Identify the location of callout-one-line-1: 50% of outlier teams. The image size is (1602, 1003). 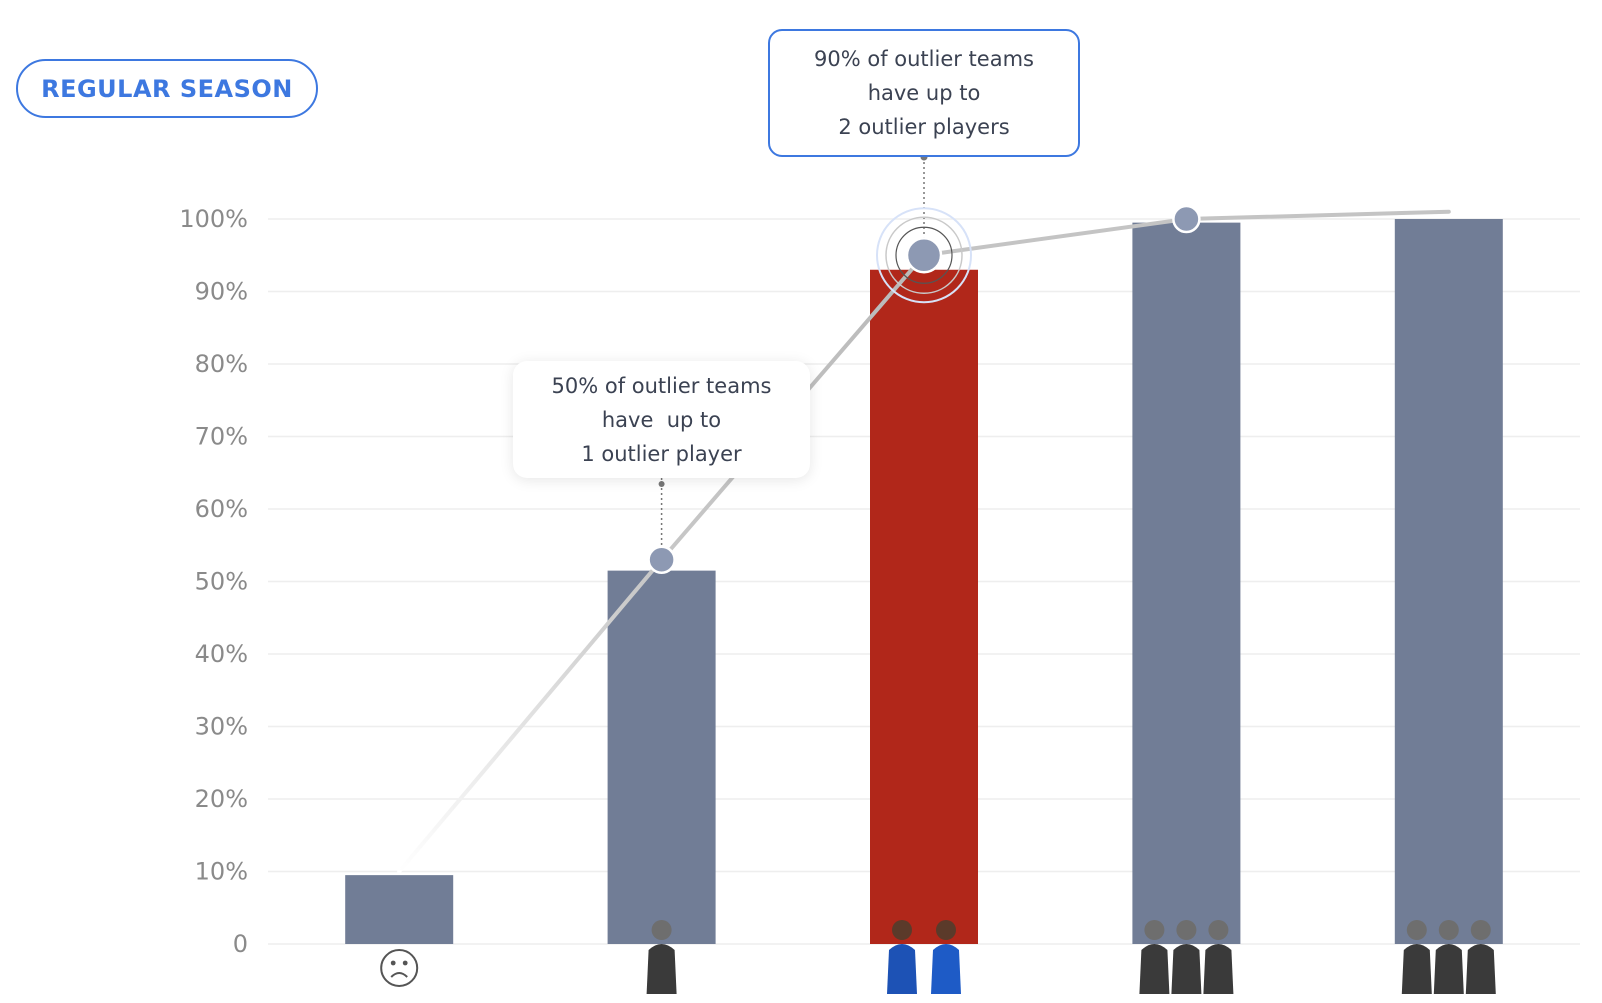
(661, 385).